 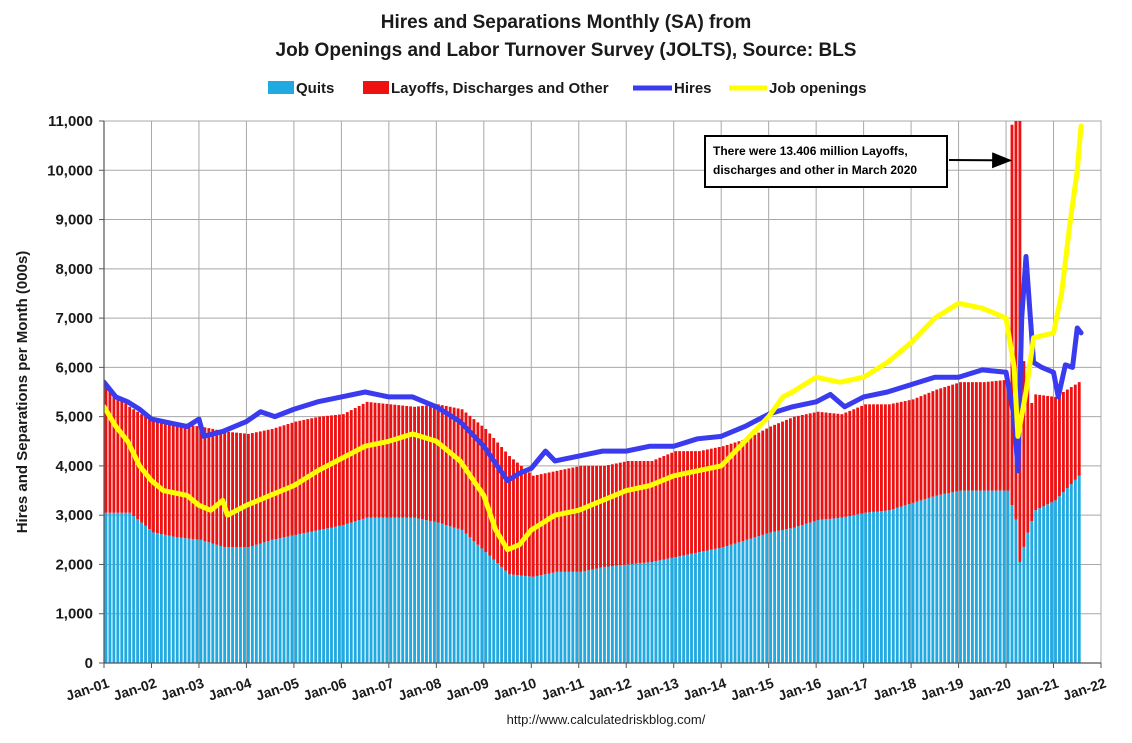 What do you see at coordinates (609, 689) in the screenshot?
I see `x-tick-label: Jan-12` at bounding box center [609, 689].